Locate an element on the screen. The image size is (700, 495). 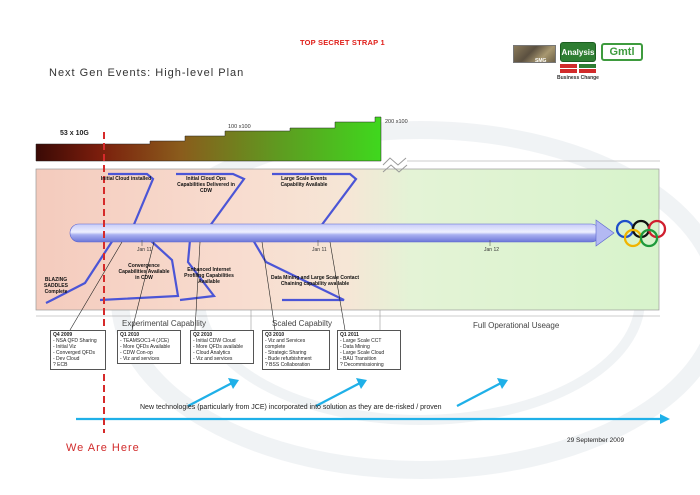
gmtl-logo: Gmtl is located at coordinates (622, 52).